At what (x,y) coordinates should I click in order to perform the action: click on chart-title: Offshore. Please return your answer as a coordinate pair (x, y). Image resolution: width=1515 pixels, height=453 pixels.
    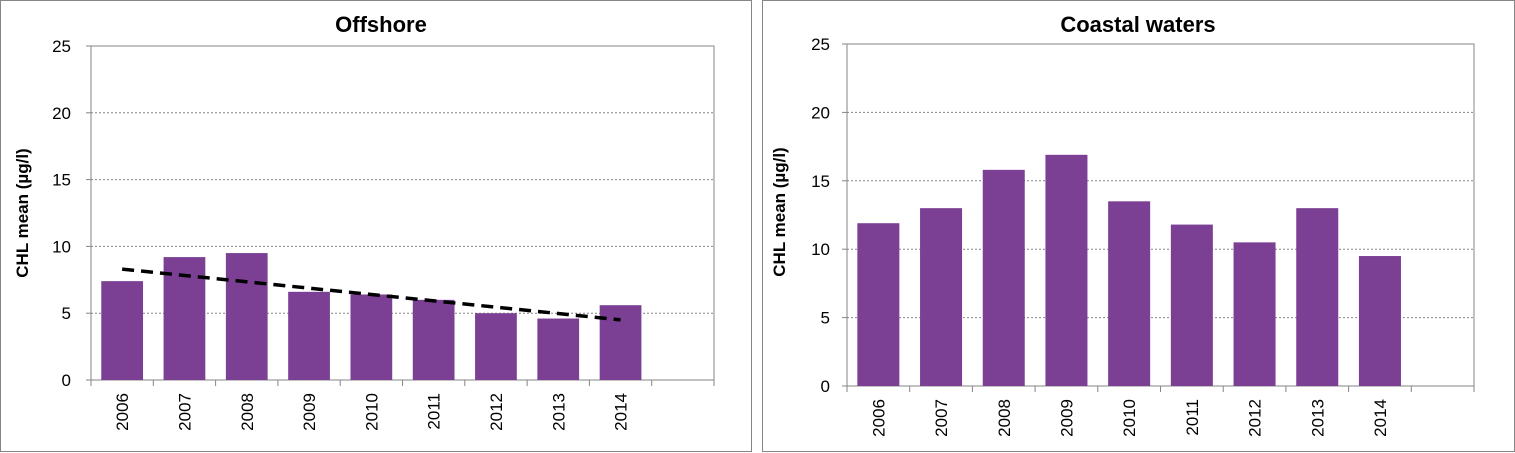
    Looking at the image, I should click on (381, 24).